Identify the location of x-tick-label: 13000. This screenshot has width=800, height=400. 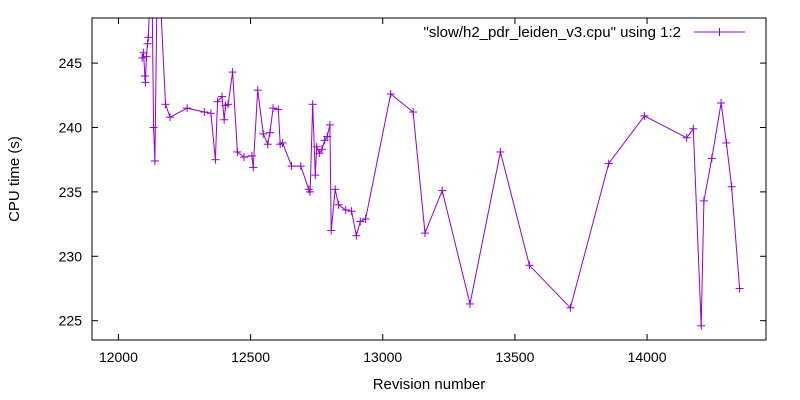
(382, 357).